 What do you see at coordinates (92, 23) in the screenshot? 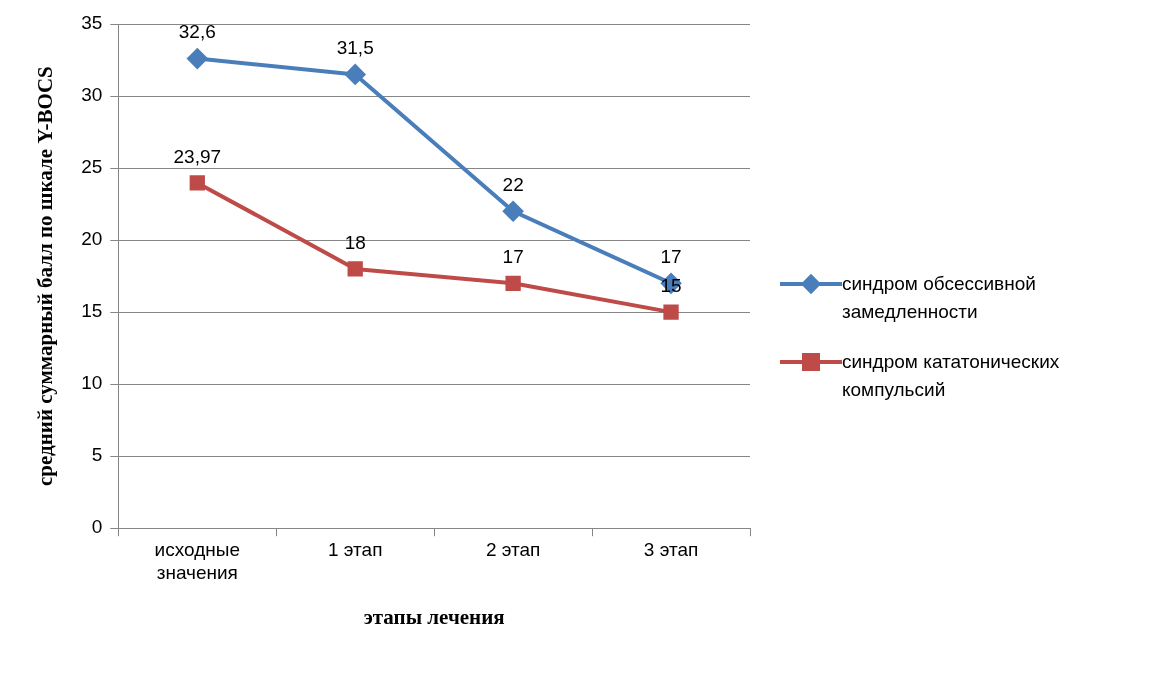
I see `y-tick-label: 35` at bounding box center [92, 23].